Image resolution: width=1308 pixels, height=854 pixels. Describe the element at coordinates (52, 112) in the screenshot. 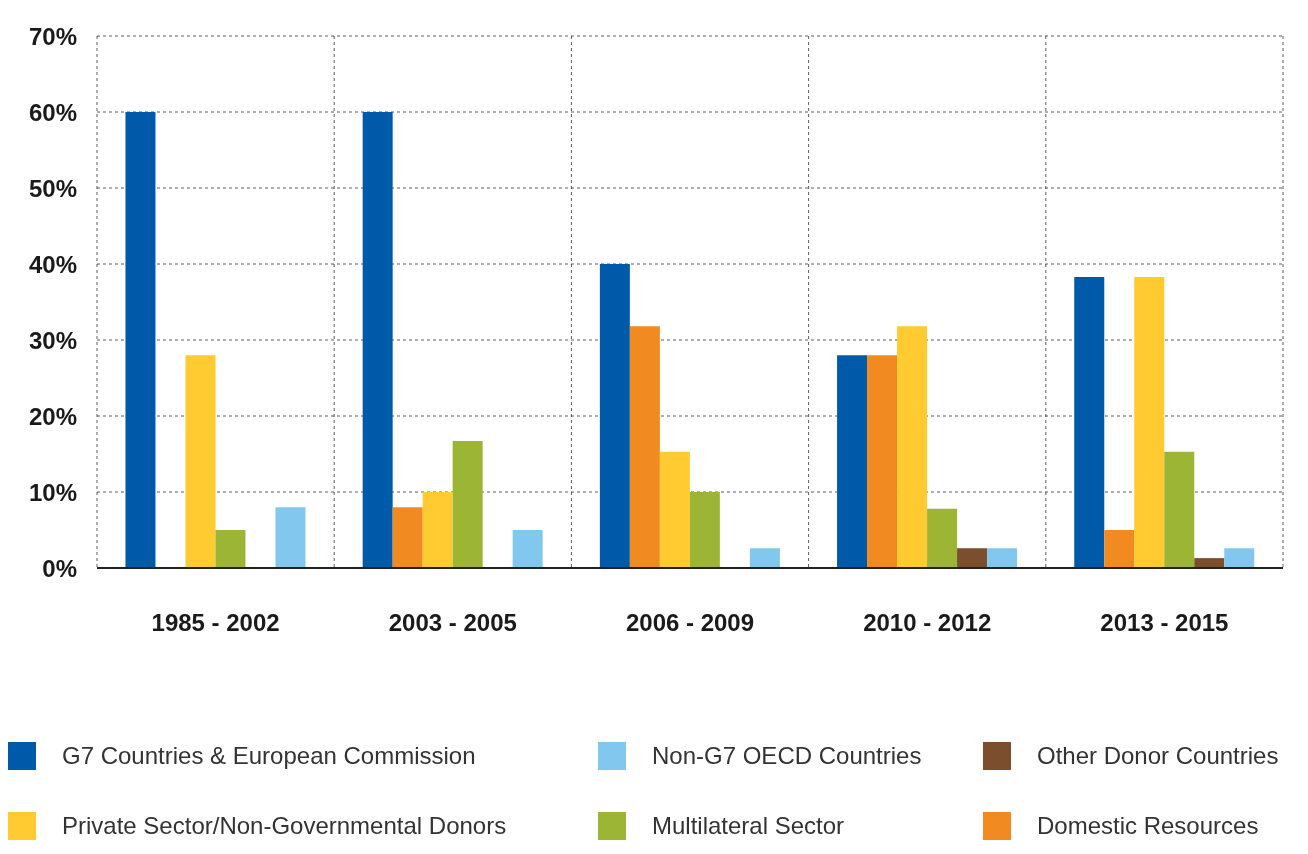

I see `y-tick-label: 60%` at that location.